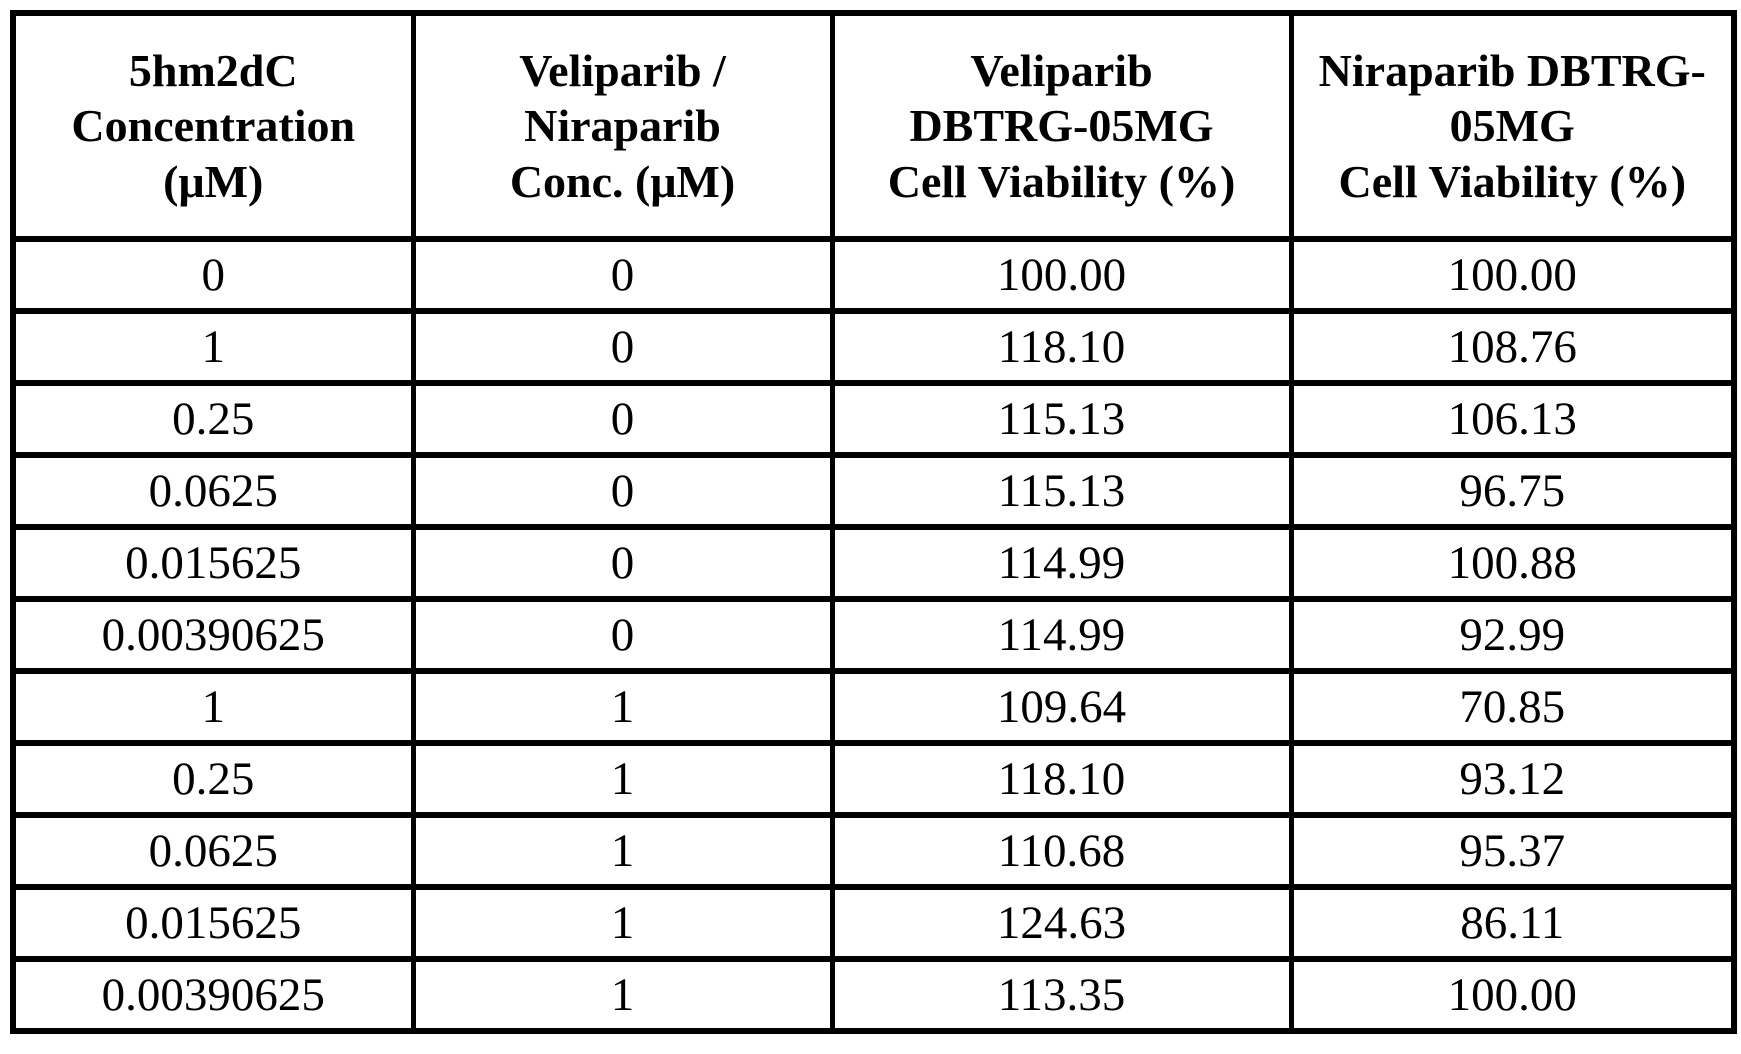 Image resolution: width=1741 pixels, height=1054 pixels. I want to click on table-cell: 70.85, so click(1512, 707).